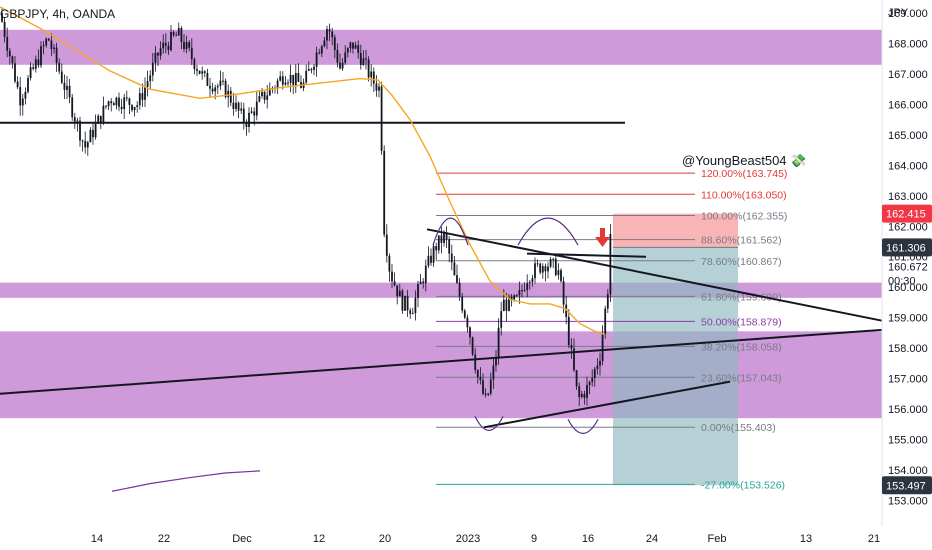 The height and width of the screenshot is (550, 932). What do you see at coordinates (588, 539) in the screenshot?
I see `x-tick-label: 16` at bounding box center [588, 539].